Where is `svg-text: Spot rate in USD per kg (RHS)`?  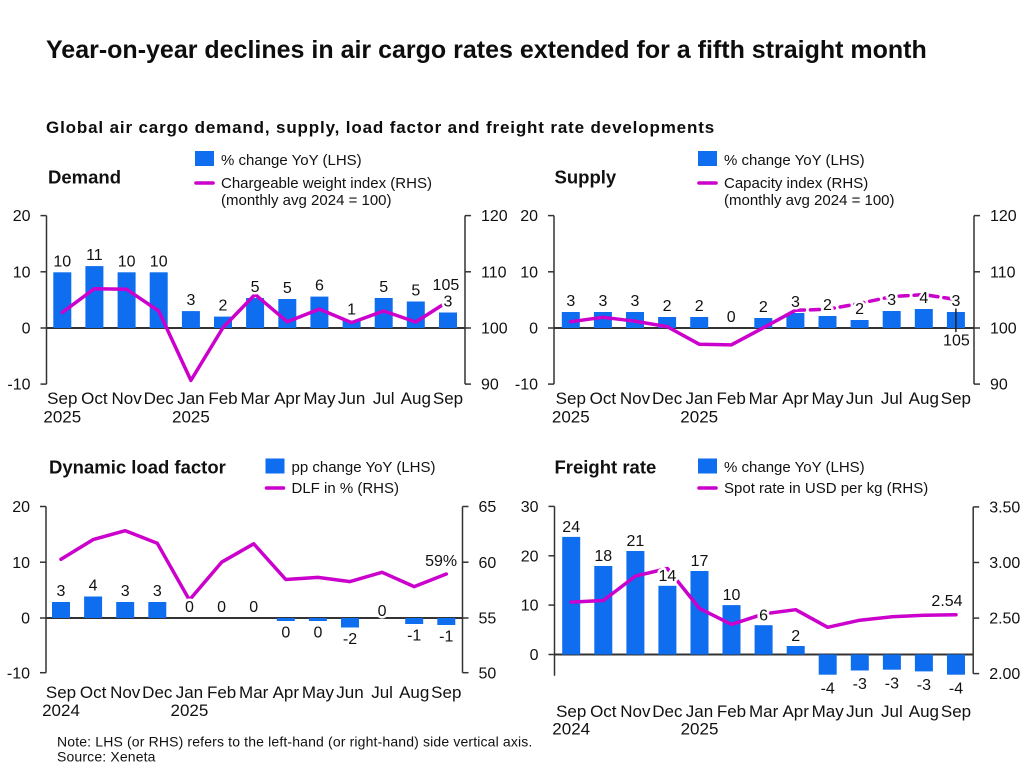
svg-text: Spot rate in USD per kg (RHS) is located at coordinates (826, 488).